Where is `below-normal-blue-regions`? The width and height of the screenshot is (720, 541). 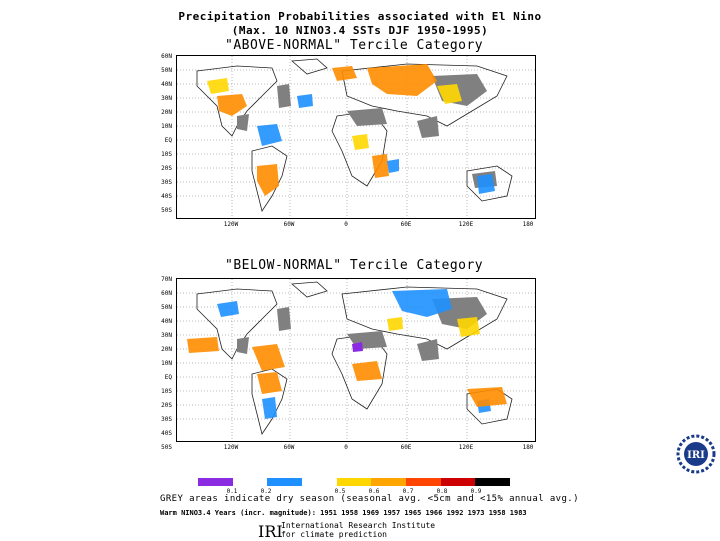
below-normal-blue-regions is located at coordinates (354, 354).